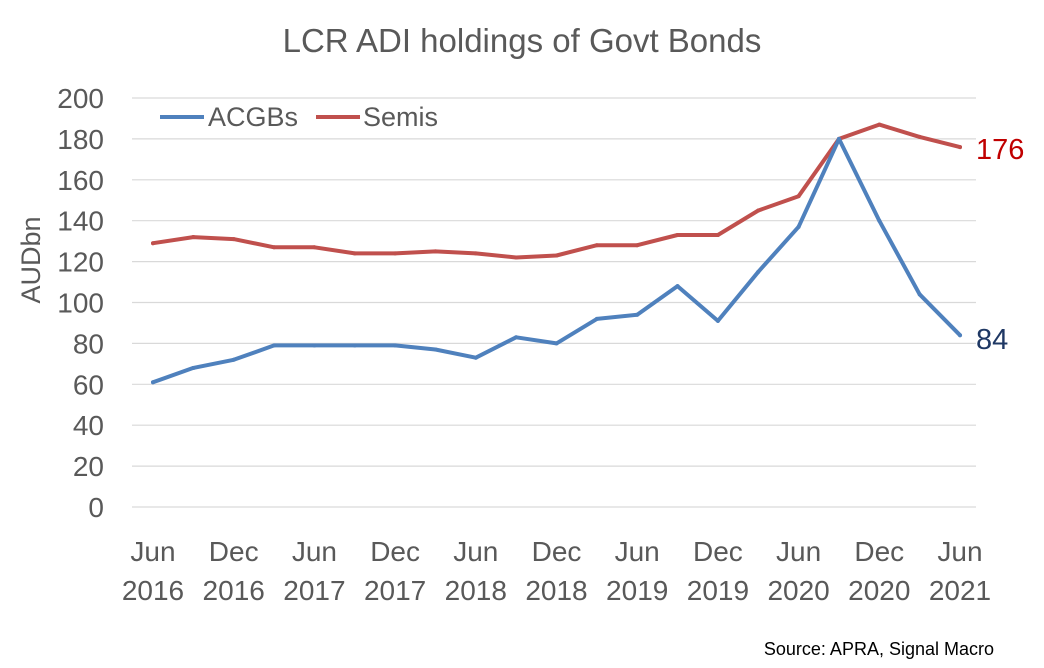 The image size is (1044, 668). What do you see at coordinates (400, 117) in the screenshot?
I see `legend-label-semis: Semis` at bounding box center [400, 117].